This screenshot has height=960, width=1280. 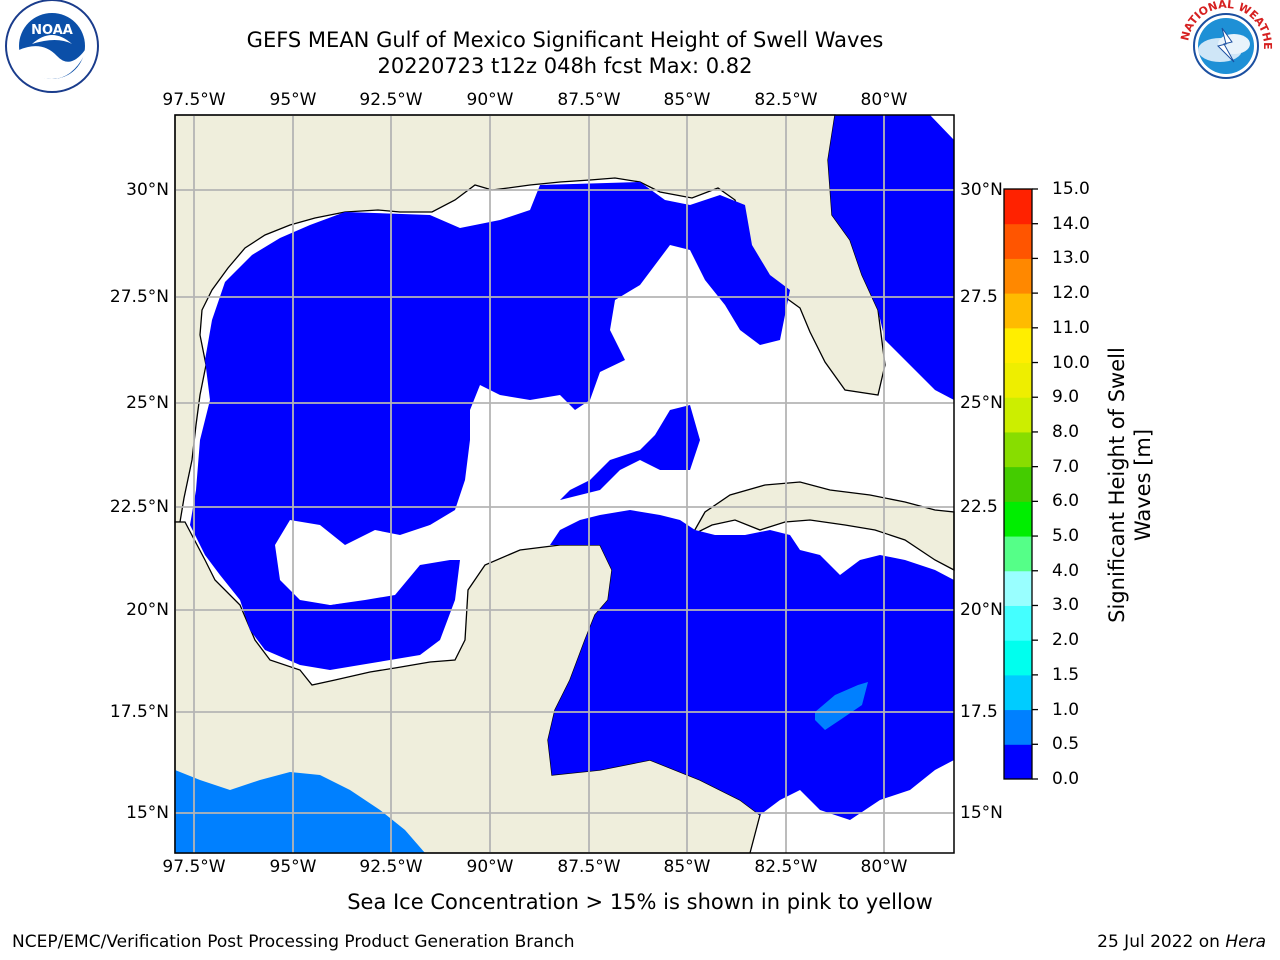 What do you see at coordinates (981, 403) in the screenshot?
I see `lat-label-right: 25°N` at bounding box center [981, 403].